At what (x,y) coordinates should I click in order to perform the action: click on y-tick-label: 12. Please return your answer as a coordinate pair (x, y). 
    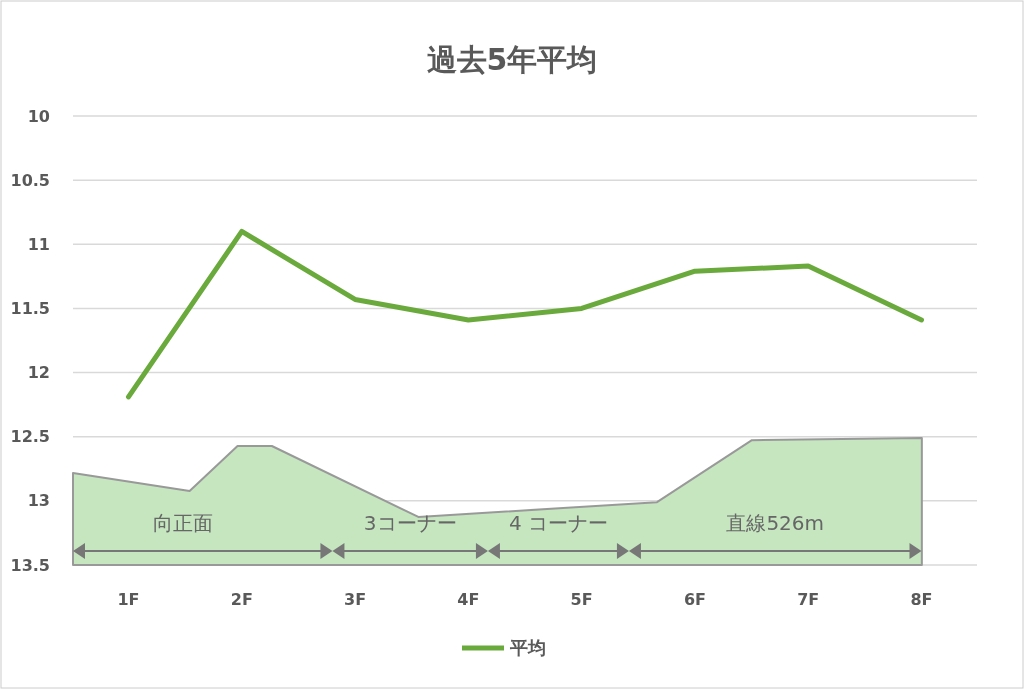
    Looking at the image, I should click on (38, 373).